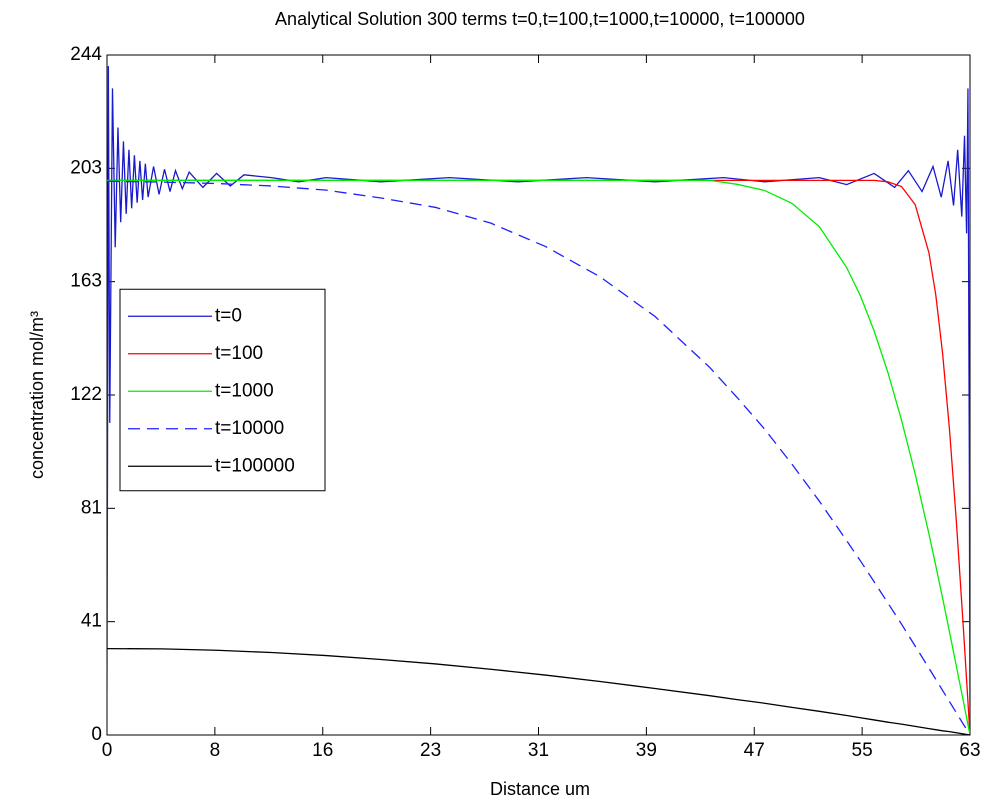  What do you see at coordinates (91, 507) in the screenshot?
I see `y-tick-label: 81` at bounding box center [91, 507].